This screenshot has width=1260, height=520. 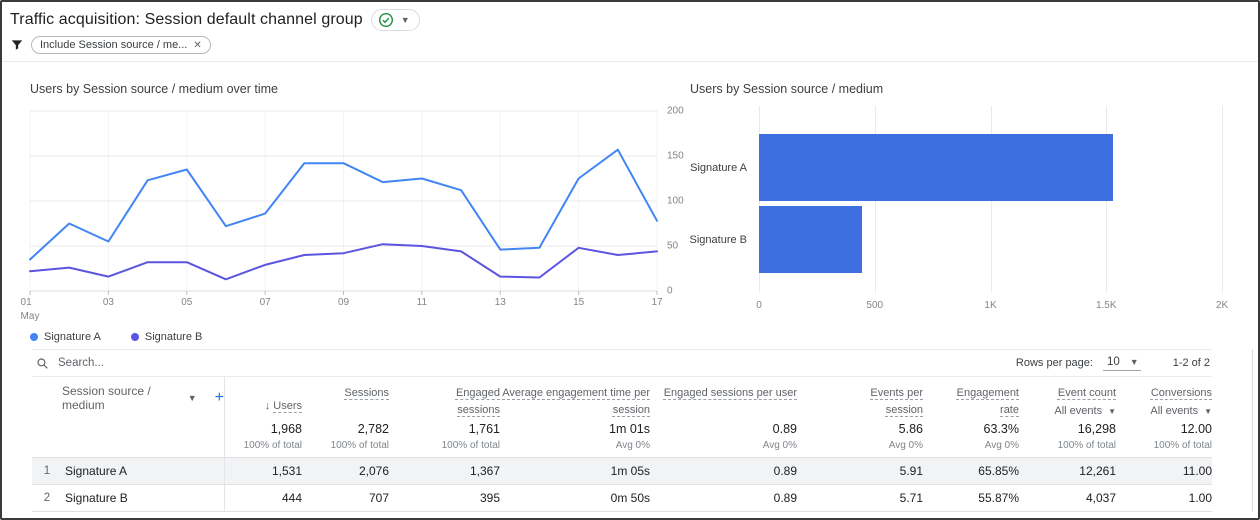 I want to click on bar-chart-x-axis: 0 500 1K 1.5K 2K, so click(x=992, y=308).